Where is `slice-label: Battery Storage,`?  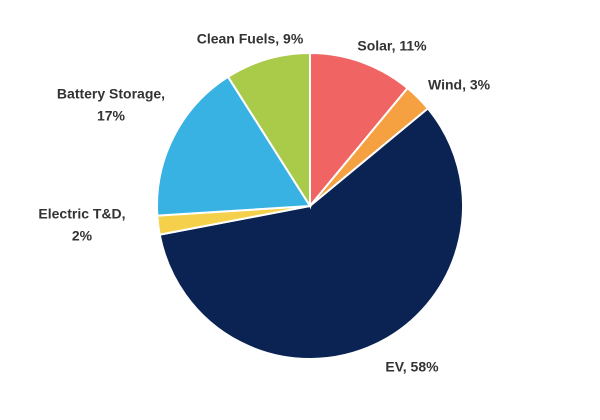
slice-label: Battery Storage, is located at coordinates (111, 94).